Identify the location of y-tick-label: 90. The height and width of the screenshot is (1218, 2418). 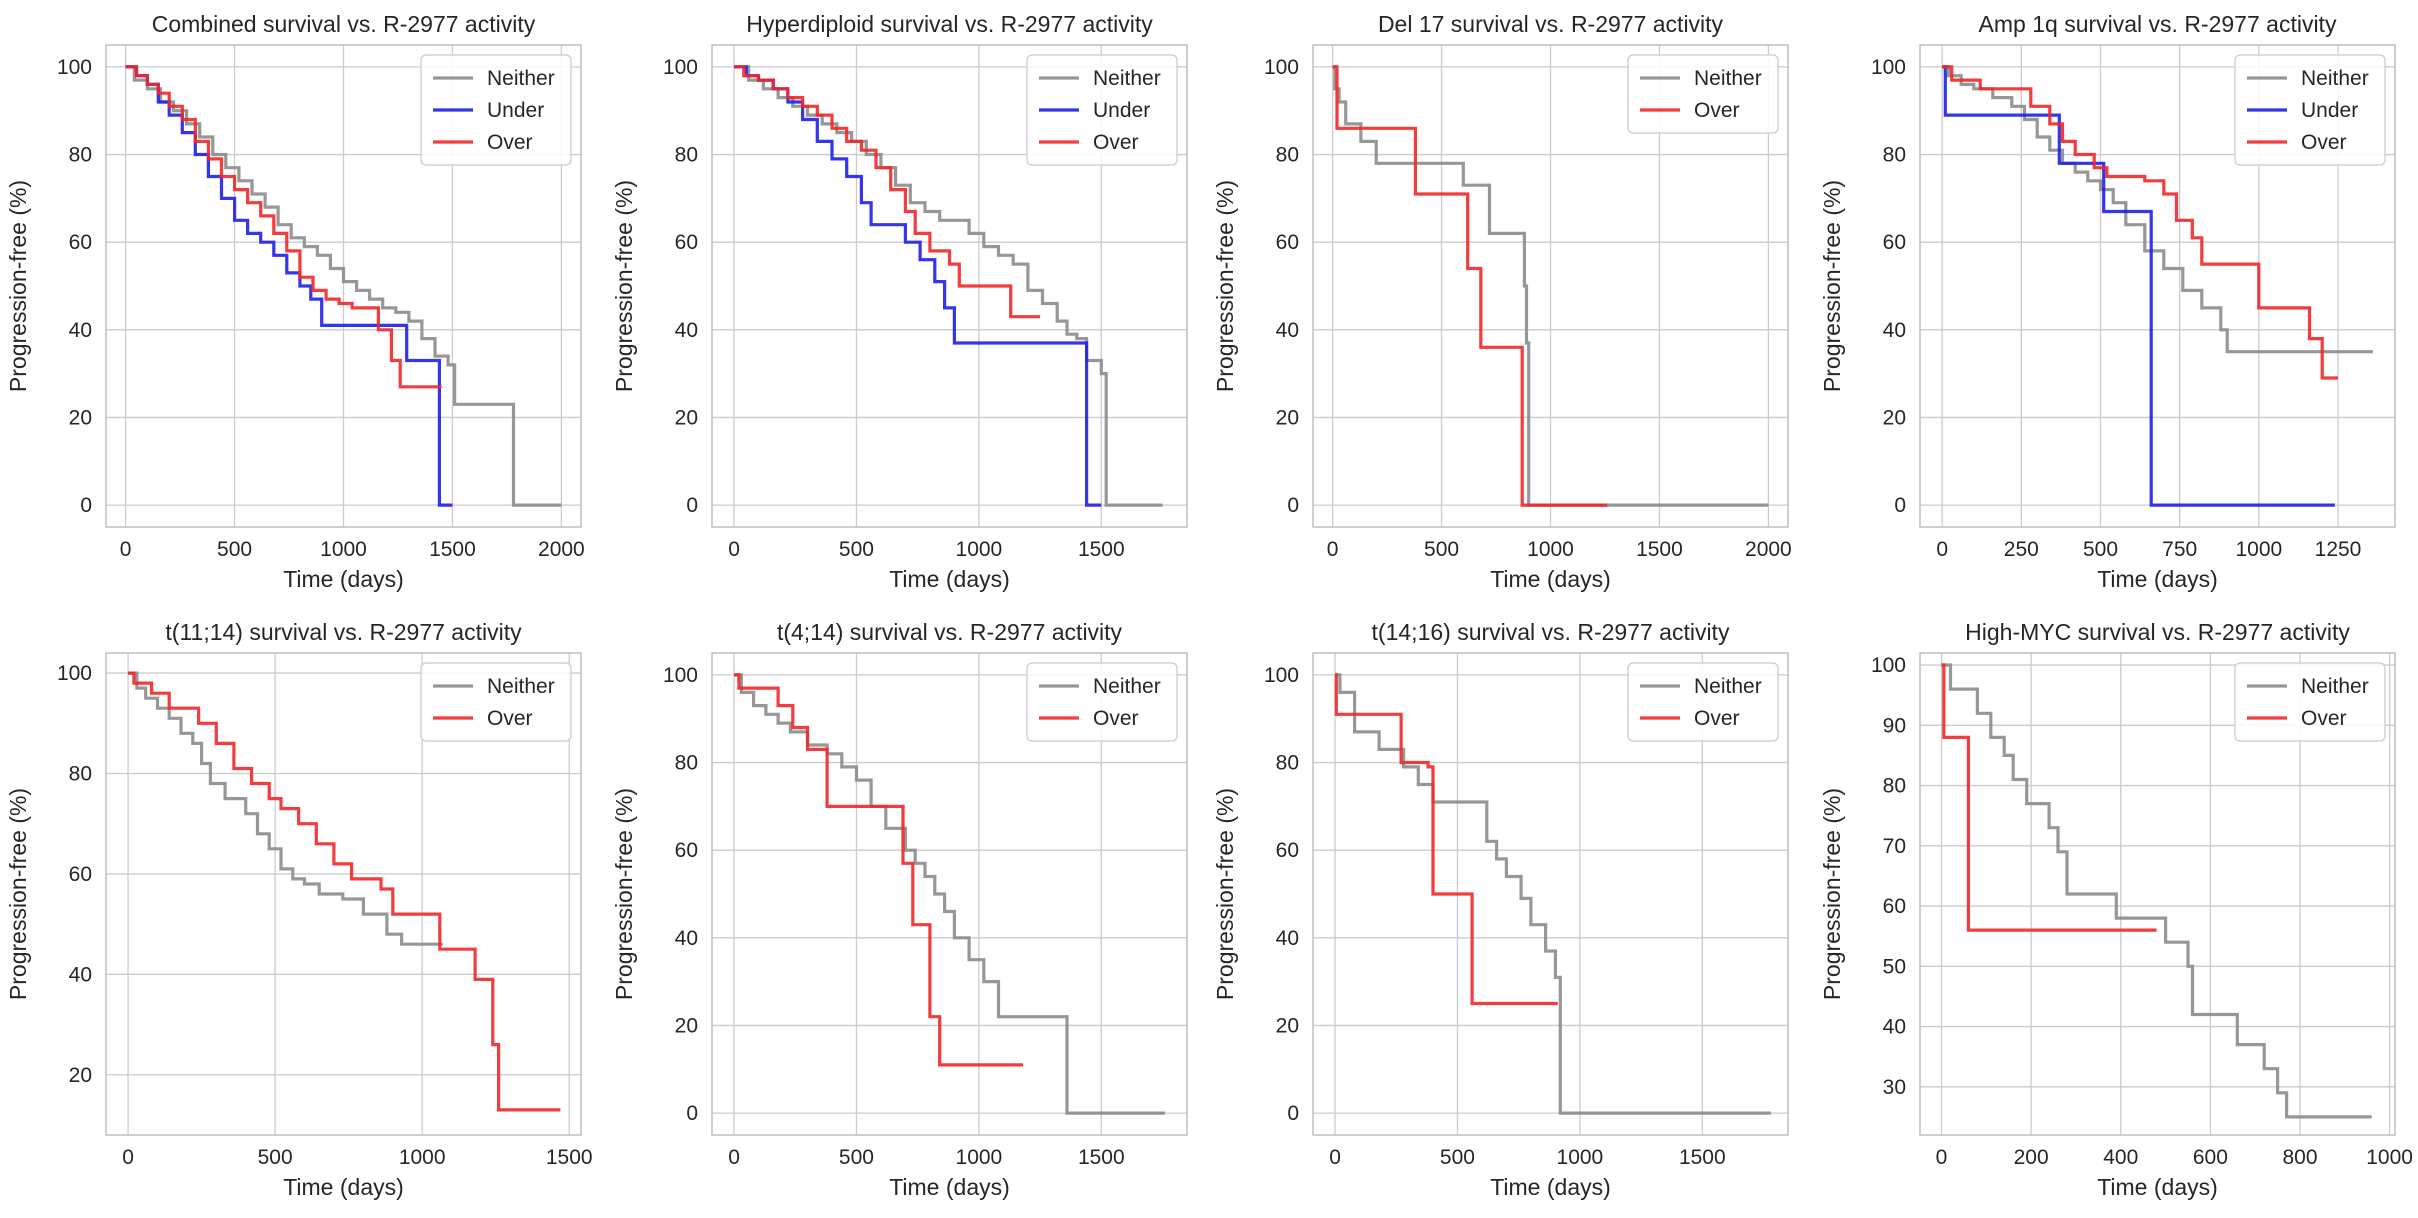
(1894, 725).